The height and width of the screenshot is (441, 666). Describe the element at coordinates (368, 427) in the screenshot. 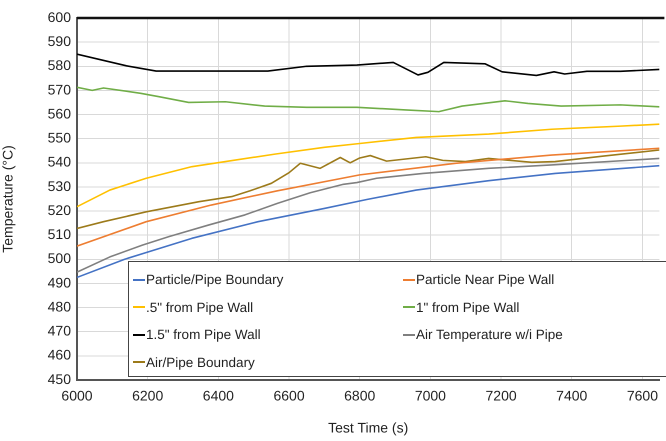

I see `x-axis-title: Test Time (s)` at that location.